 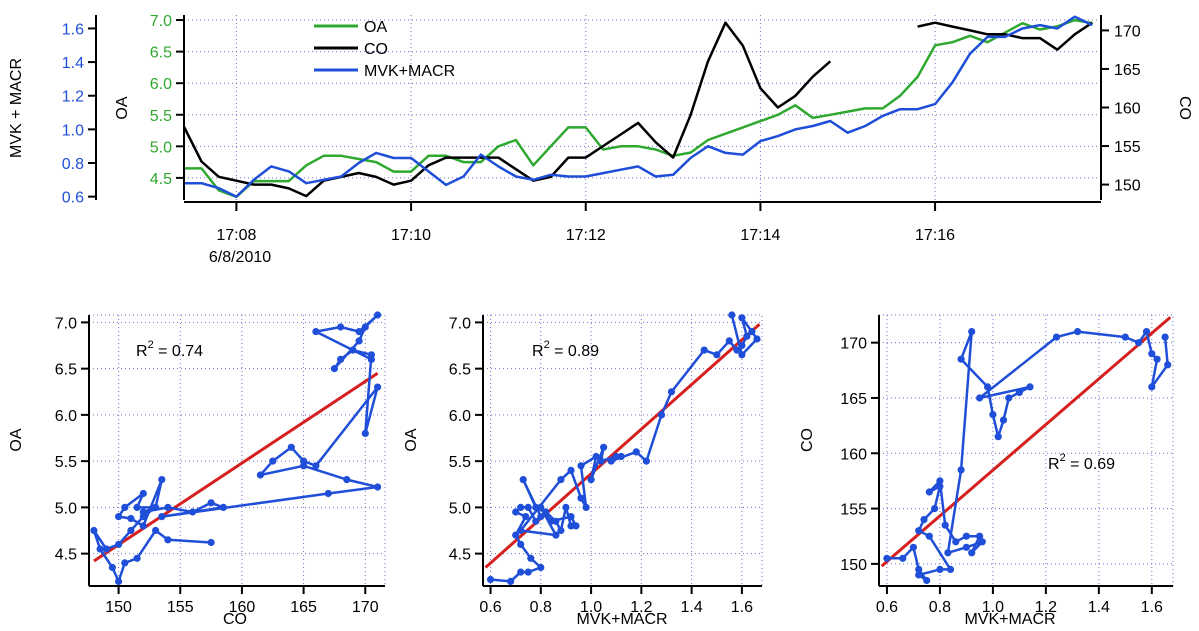 I want to click on scatter1-gridlines, so click(x=237, y=450).